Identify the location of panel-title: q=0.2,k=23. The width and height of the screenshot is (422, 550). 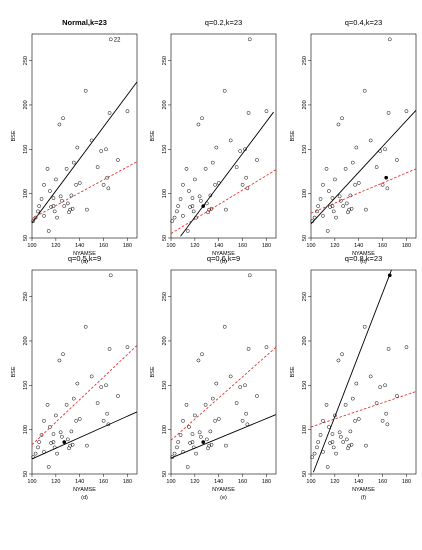
(224, 22).